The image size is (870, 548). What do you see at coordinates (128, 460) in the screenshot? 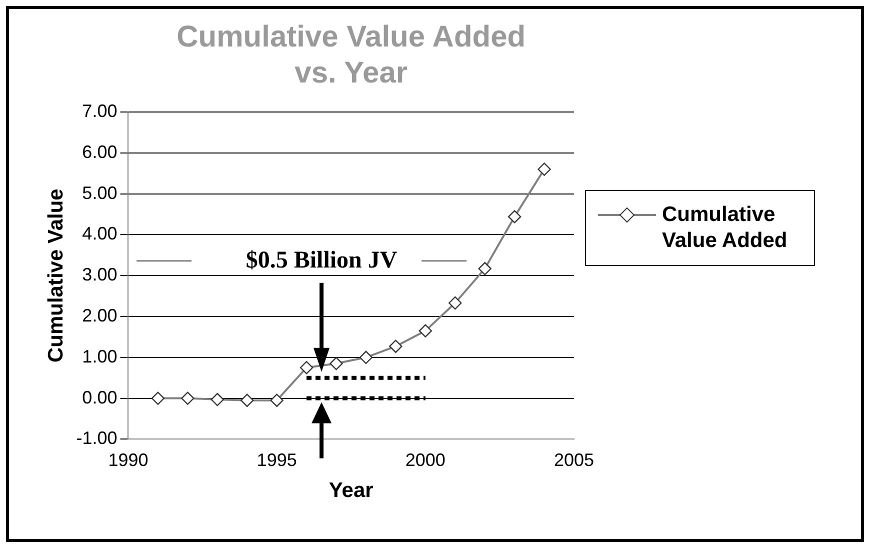
I see `x-tick-label: 1990` at bounding box center [128, 460].